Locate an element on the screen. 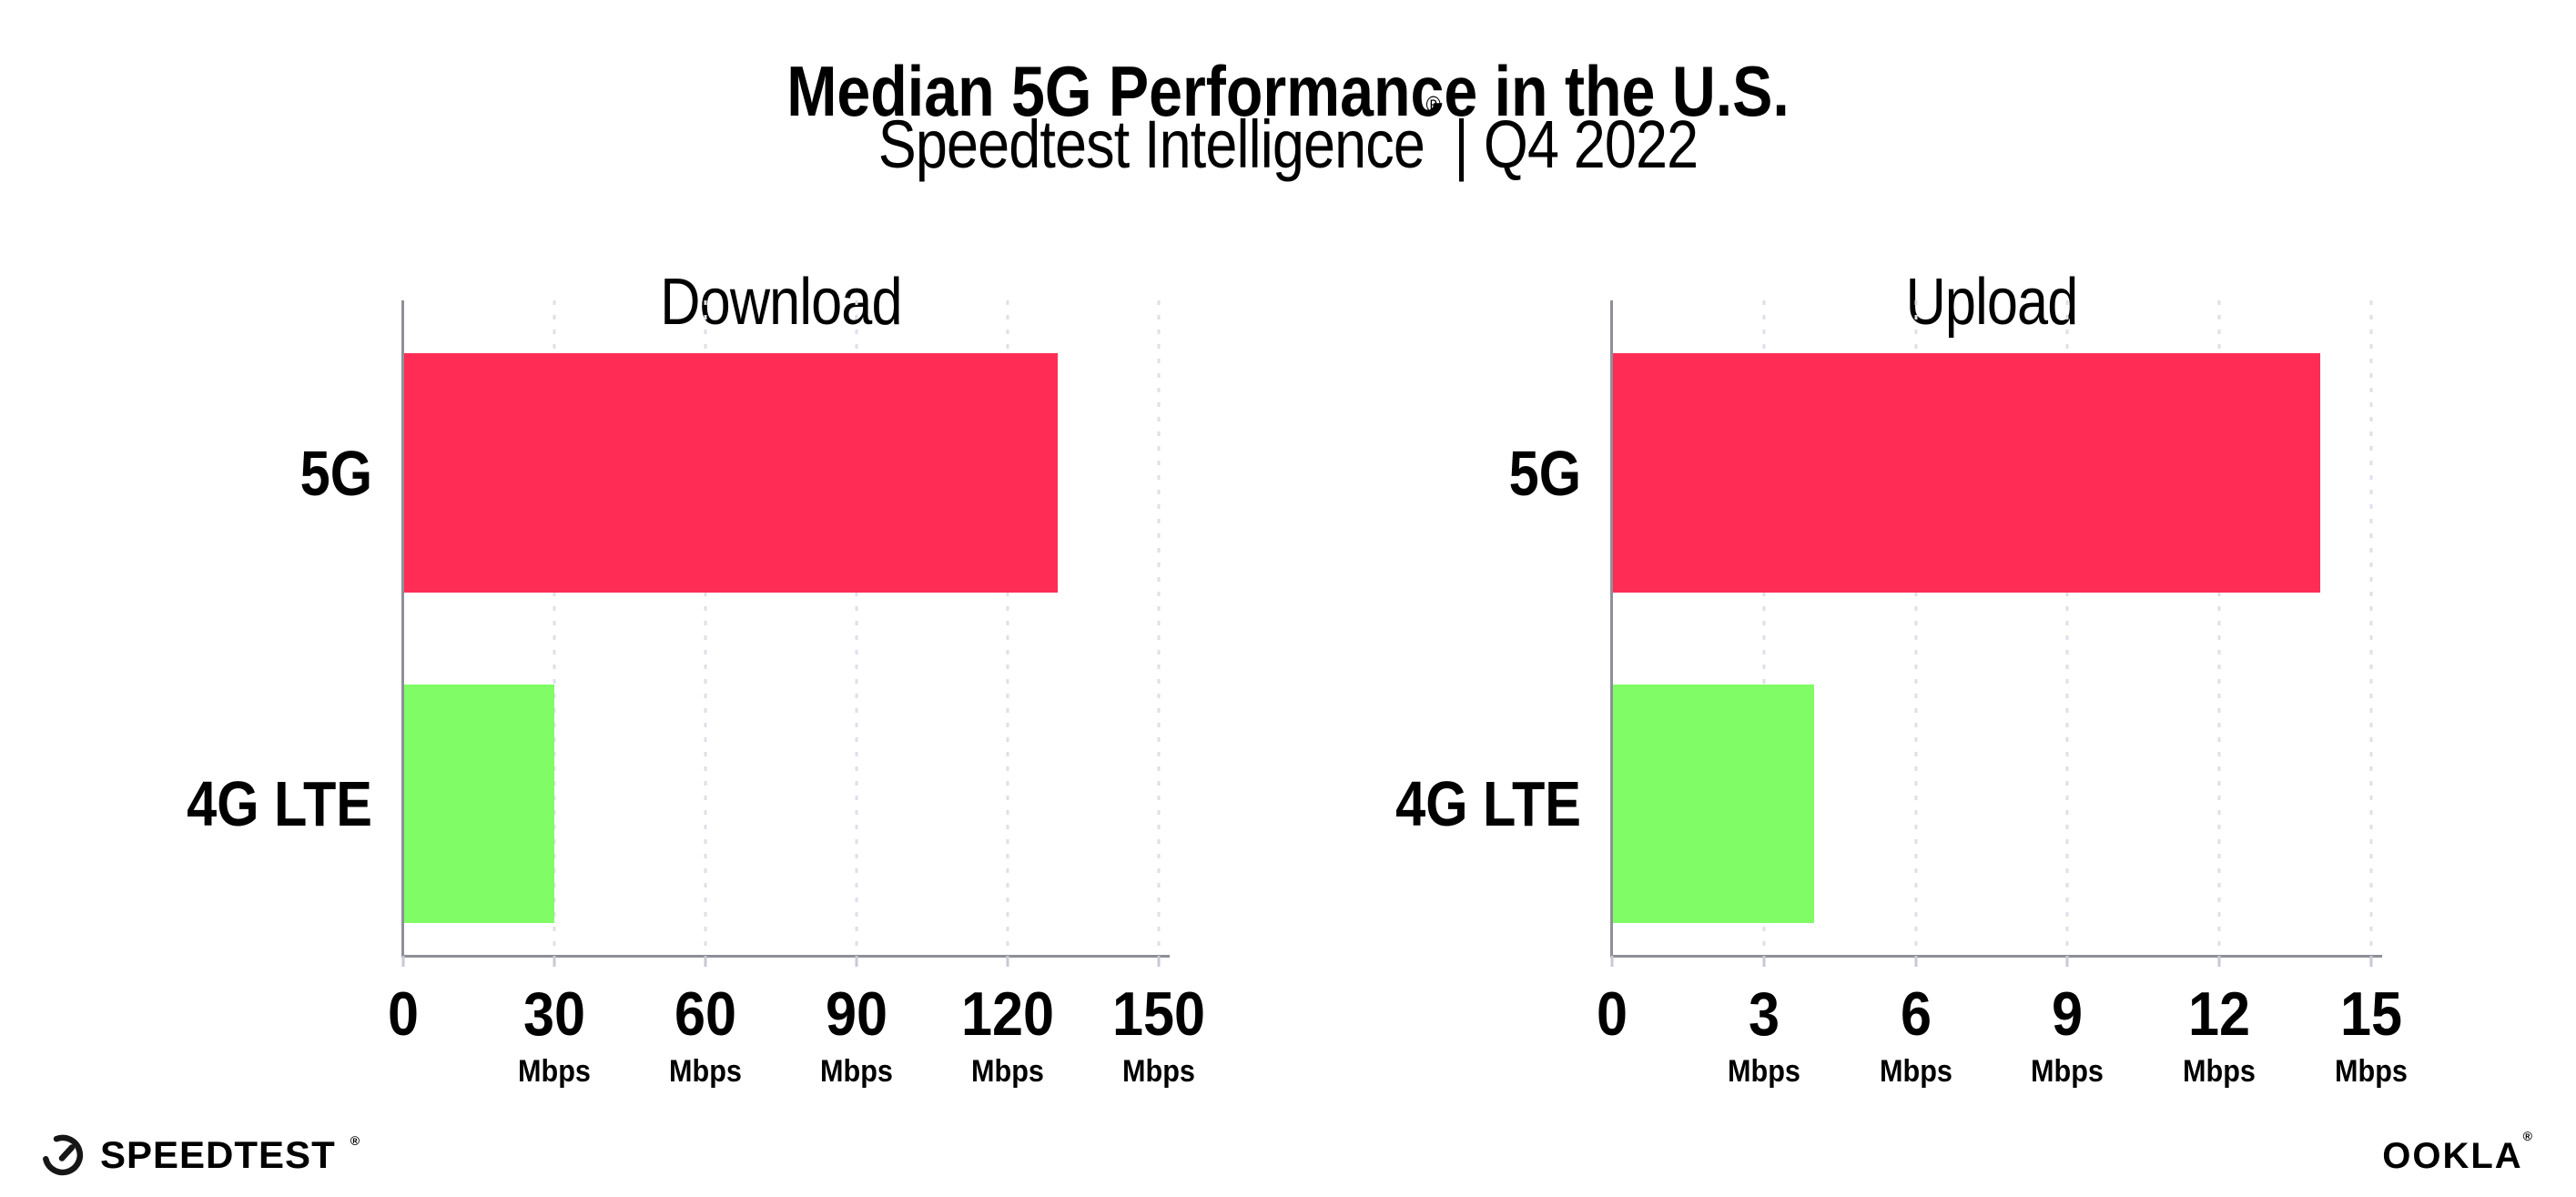 Image resolution: width=2576 pixels, height=1197 pixels. page-subtitle: Speedtest Intelligence® | Q4 2022 is located at coordinates (1288, 137).